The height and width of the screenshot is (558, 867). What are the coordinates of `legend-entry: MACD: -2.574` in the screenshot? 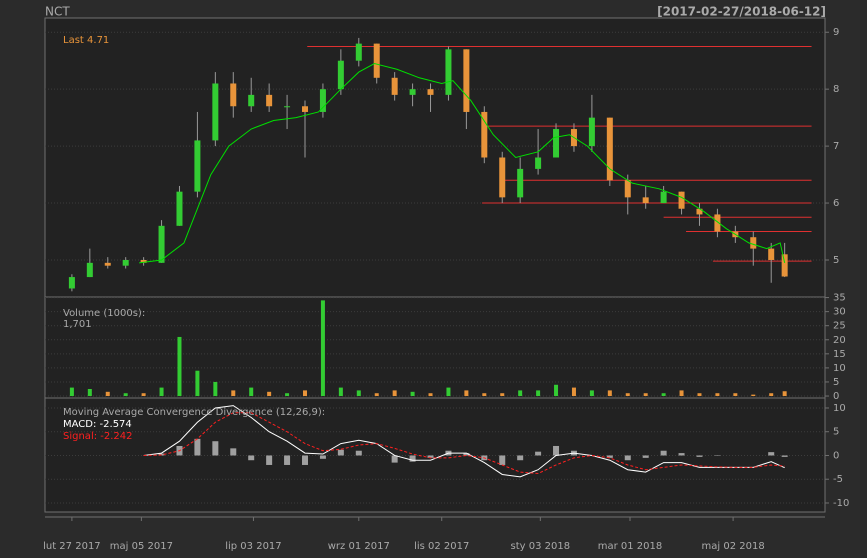 It's located at (97, 424).